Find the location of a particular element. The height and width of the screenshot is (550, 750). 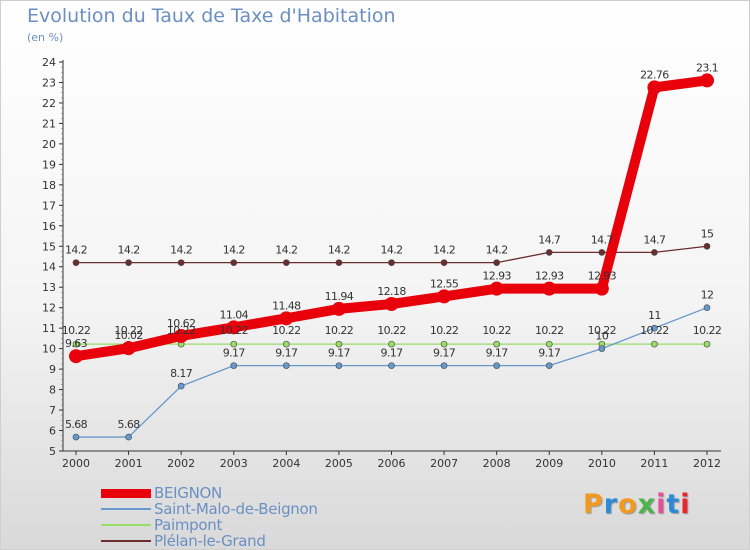

x-tick-label: 2003 is located at coordinates (234, 463).